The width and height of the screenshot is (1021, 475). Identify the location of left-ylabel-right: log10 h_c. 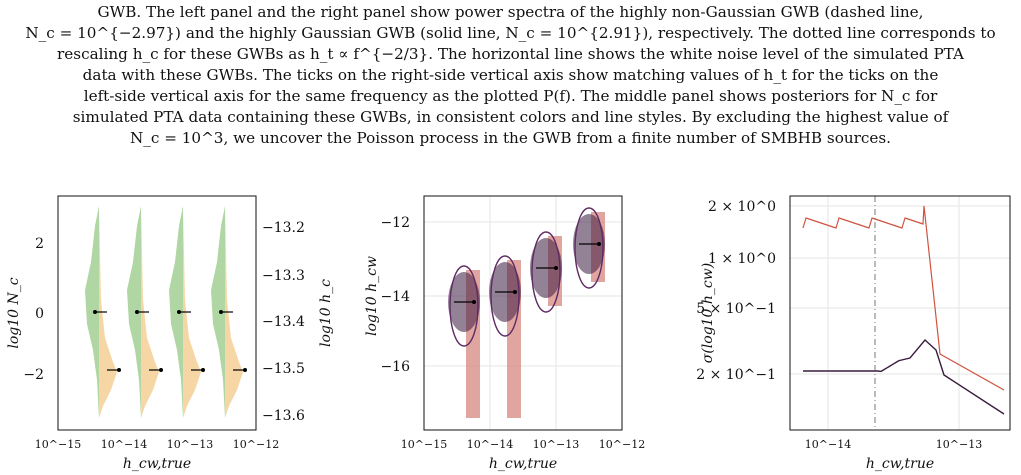
(326, 313).